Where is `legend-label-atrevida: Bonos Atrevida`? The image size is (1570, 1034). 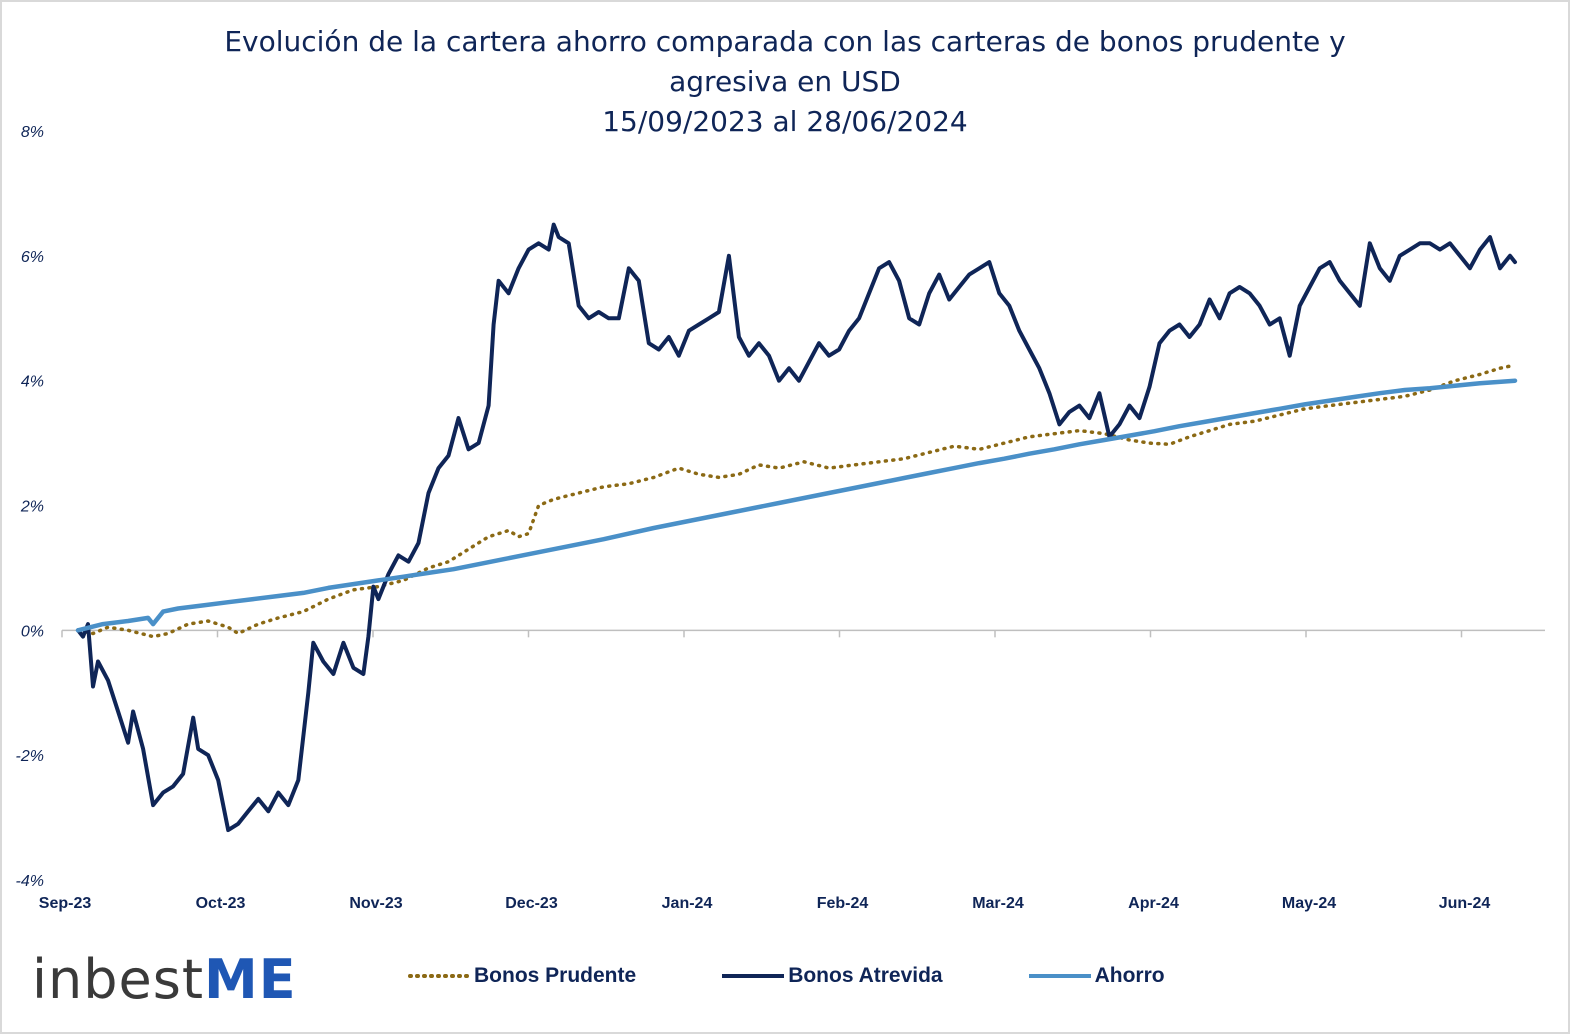 legend-label-atrevida: Bonos Atrevida is located at coordinates (865, 975).